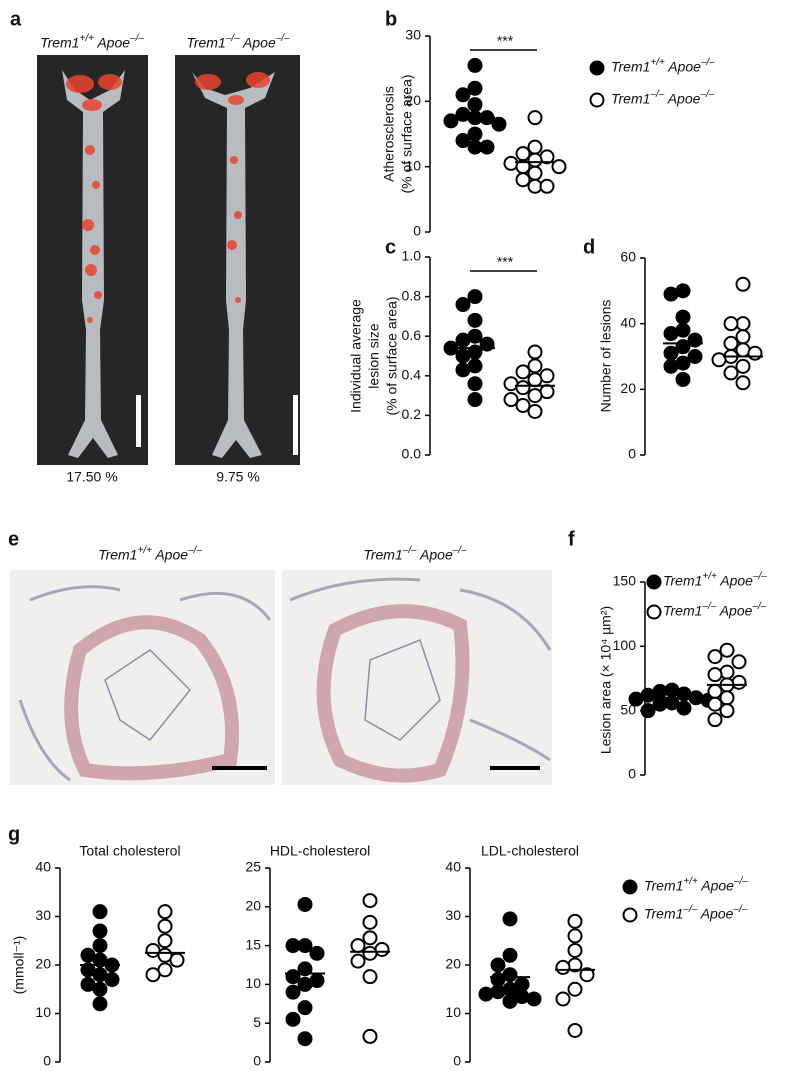 This screenshot has height=1071, width=788. I want to click on aorta, so click(233, 265).